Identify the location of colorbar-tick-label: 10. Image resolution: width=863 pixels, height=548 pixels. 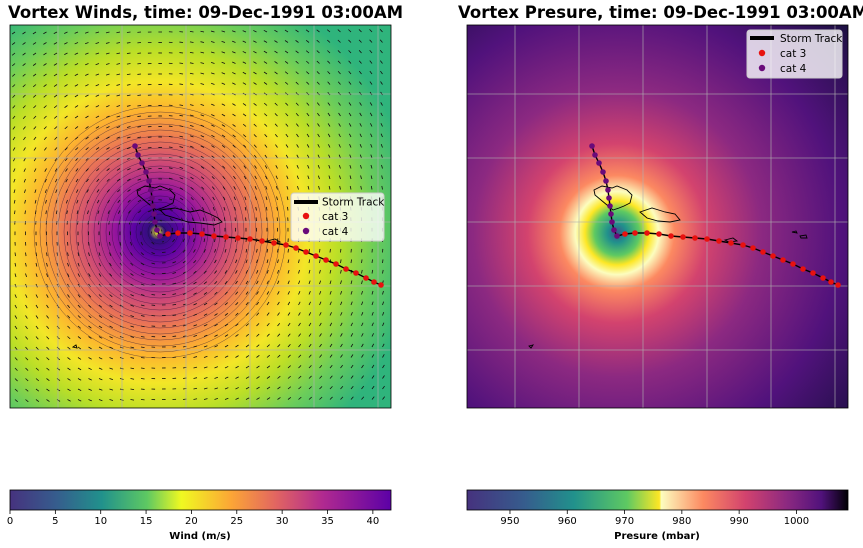
(100, 521).